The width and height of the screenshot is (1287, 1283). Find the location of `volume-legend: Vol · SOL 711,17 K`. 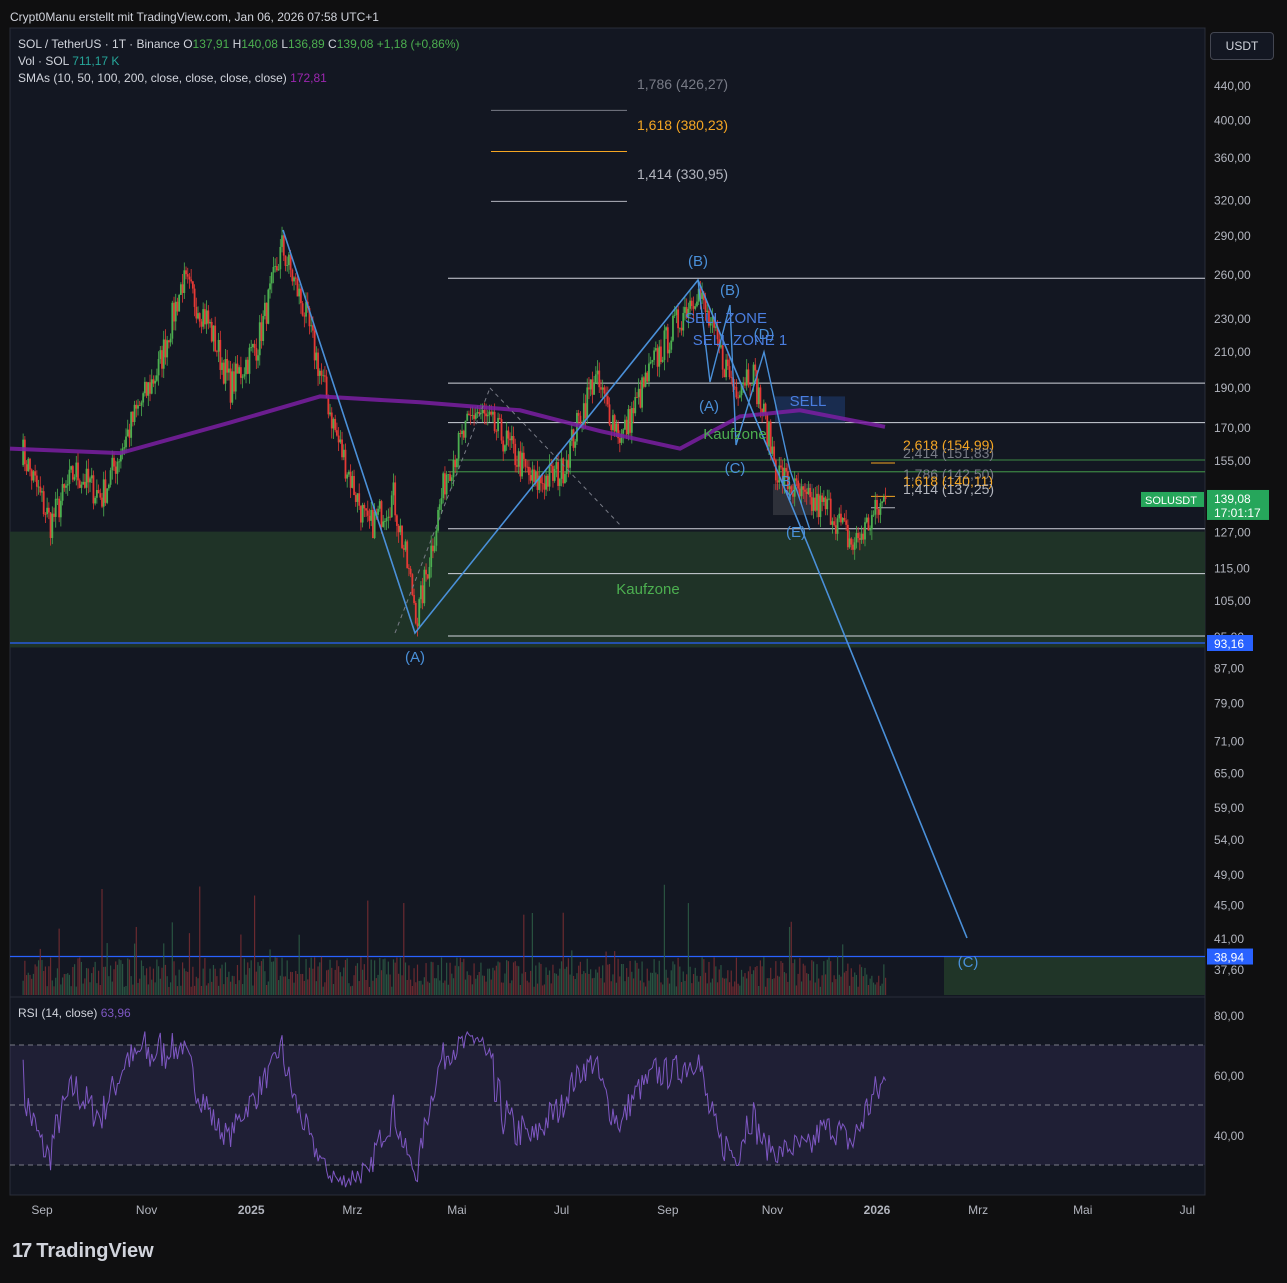

volume-legend: Vol · SOL 711,17 K is located at coordinates (68, 61).